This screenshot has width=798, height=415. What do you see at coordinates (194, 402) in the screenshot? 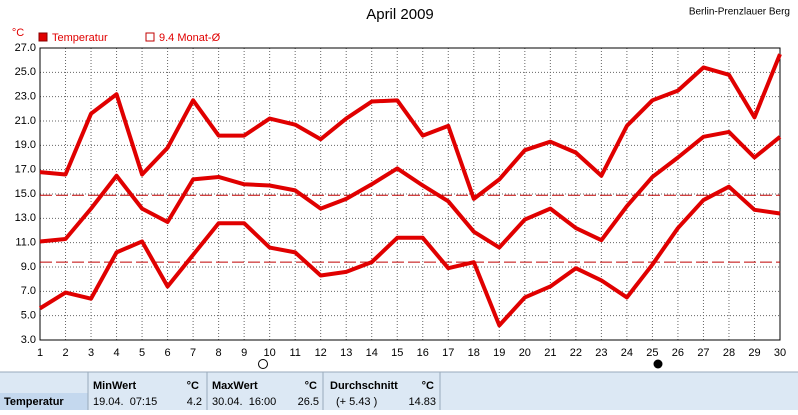
I see `cell: 4.2` at bounding box center [194, 402].